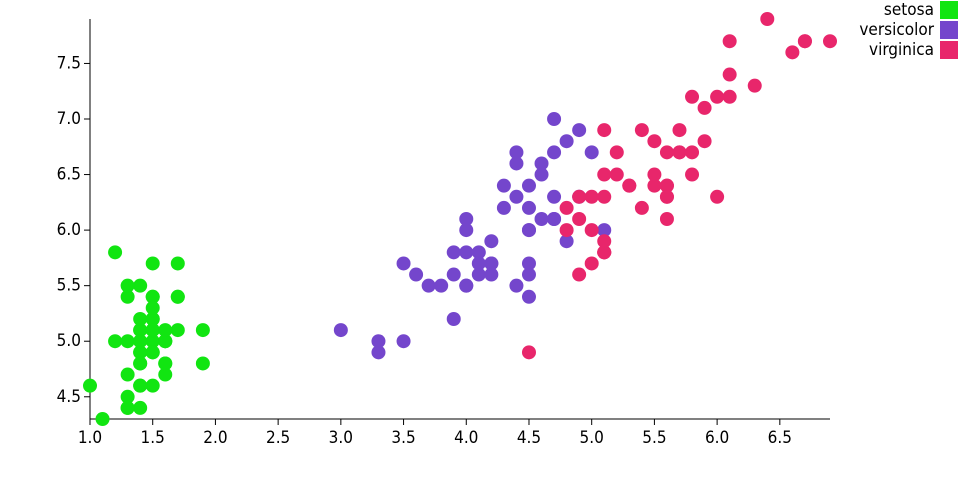 The image size is (960, 500). What do you see at coordinates (153, 438) in the screenshot?
I see `x-tick-label: 1.5` at bounding box center [153, 438].